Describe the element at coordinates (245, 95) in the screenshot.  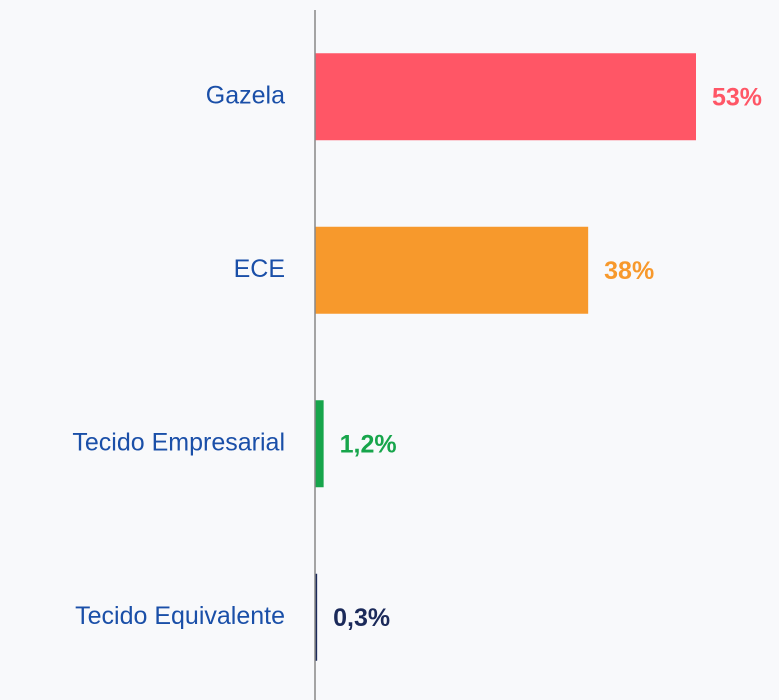
I see `category-label: Gazela` at that location.